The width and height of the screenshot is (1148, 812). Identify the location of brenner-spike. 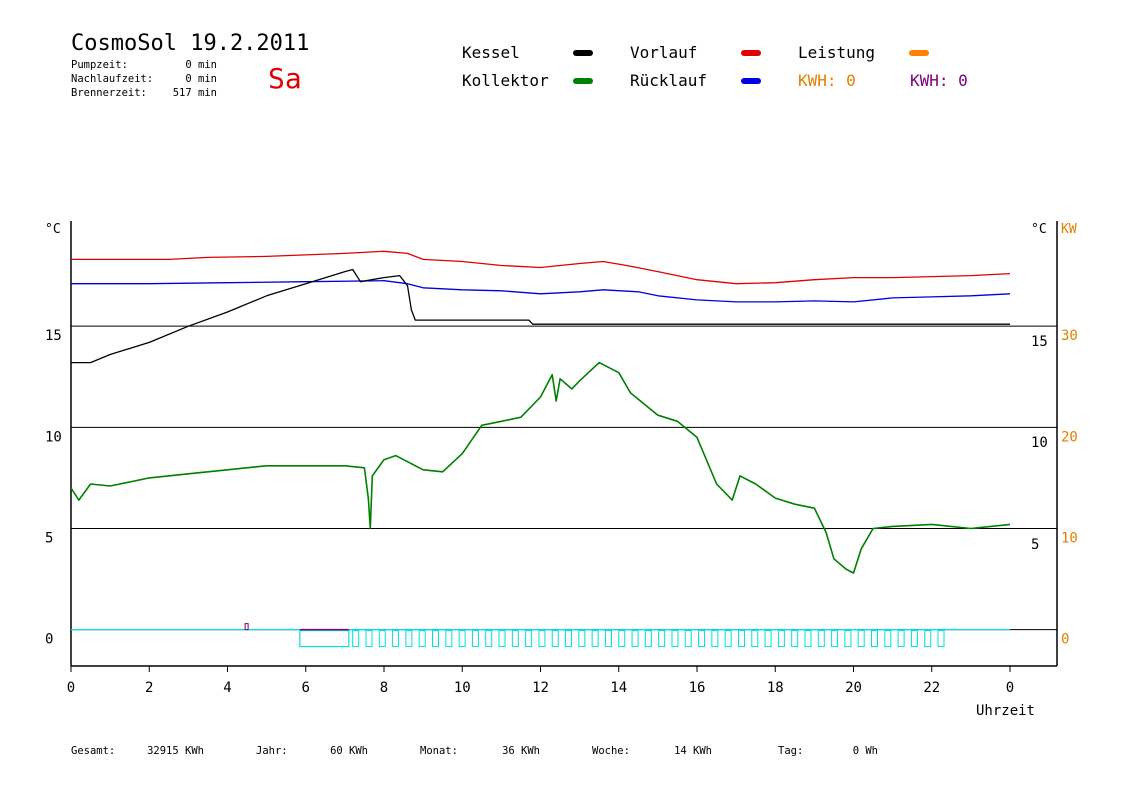
(246, 627).